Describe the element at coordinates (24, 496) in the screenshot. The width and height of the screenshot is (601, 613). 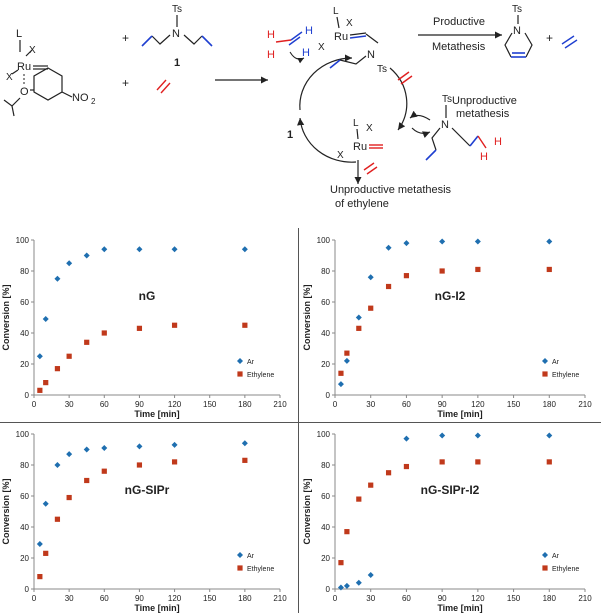
I see `y-tick-label: 60` at that location.